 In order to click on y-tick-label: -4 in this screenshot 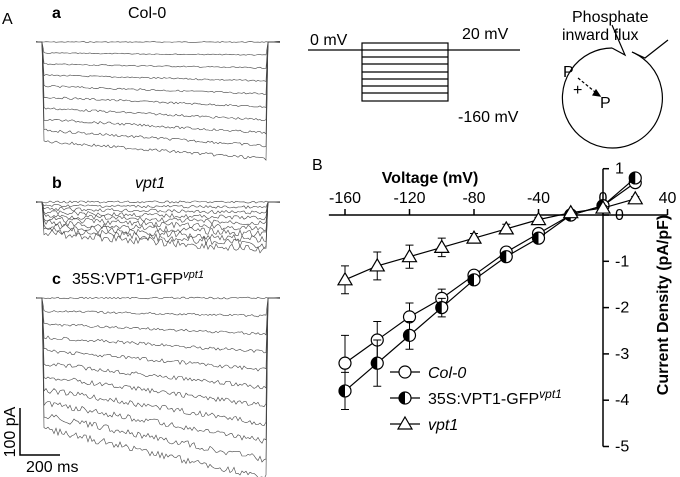, I will do `click(622, 400)`.